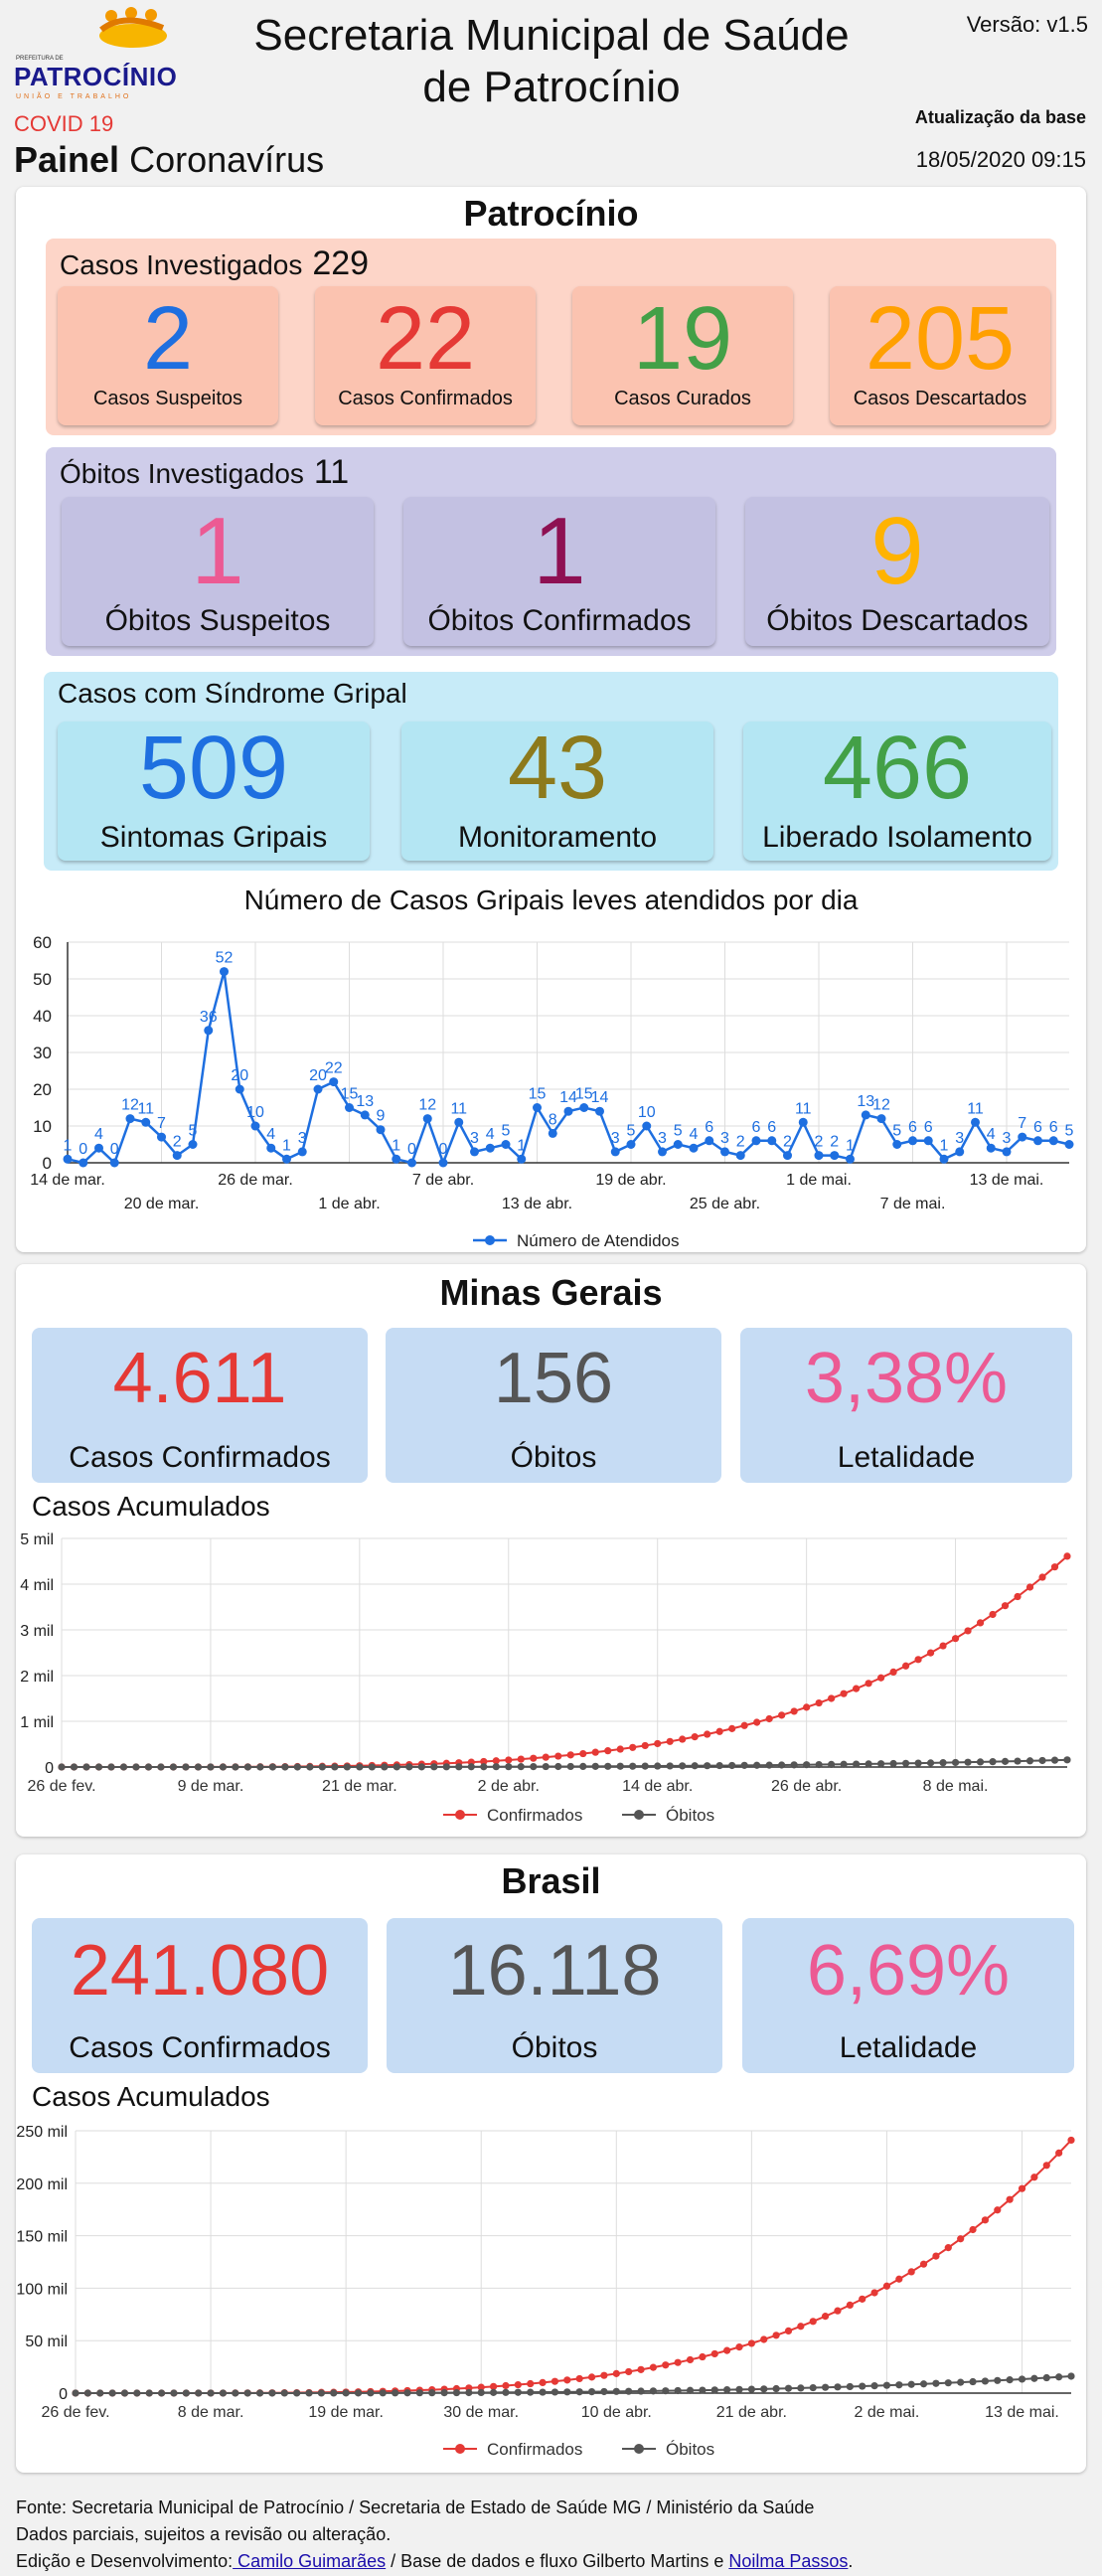 The width and height of the screenshot is (1102, 2576). I want to click on y-tick-label: 150 mil, so click(42, 2237).